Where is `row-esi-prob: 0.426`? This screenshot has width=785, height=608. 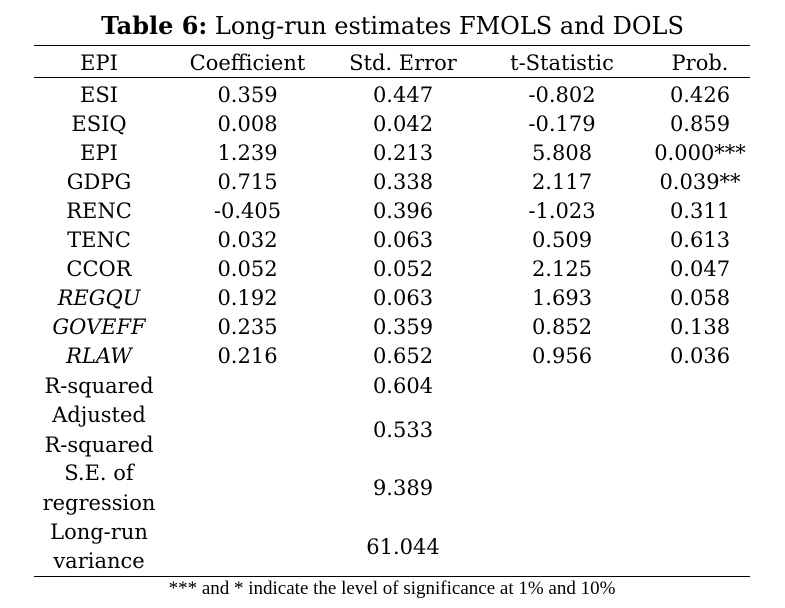
row-esi-prob: 0.426 is located at coordinates (700, 95).